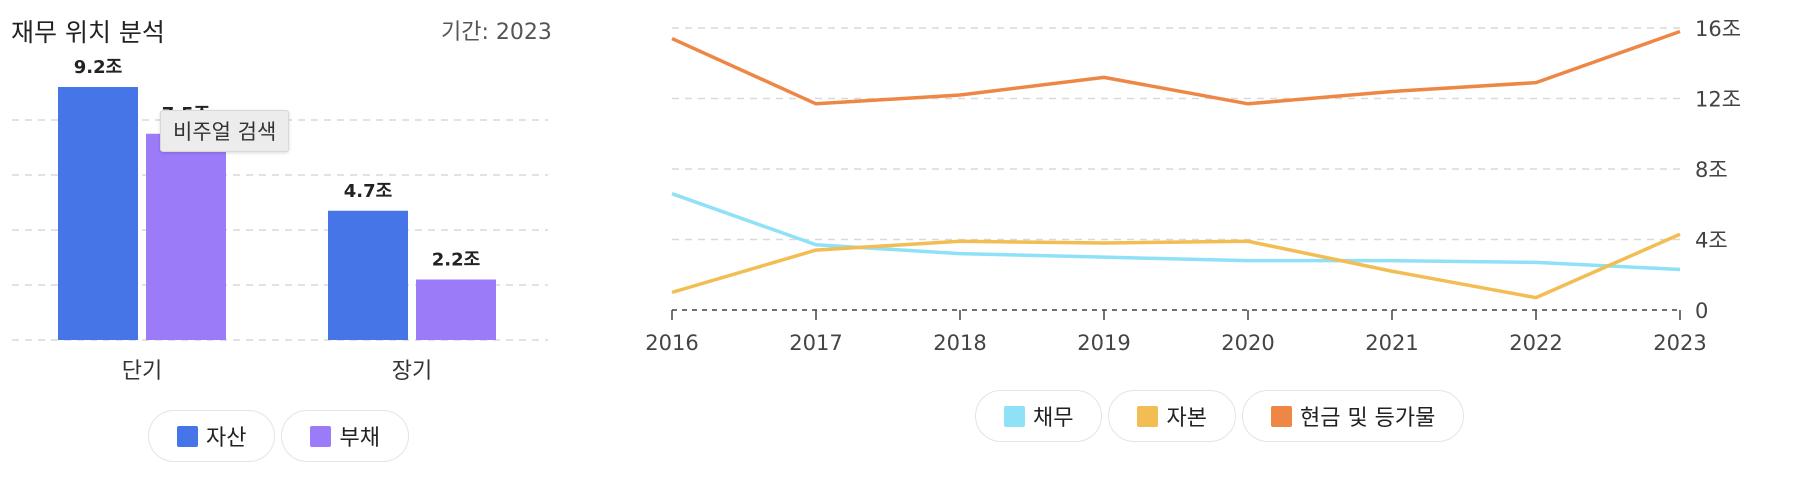  I want to click on line-xtick-label: 2018, so click(959, 343).